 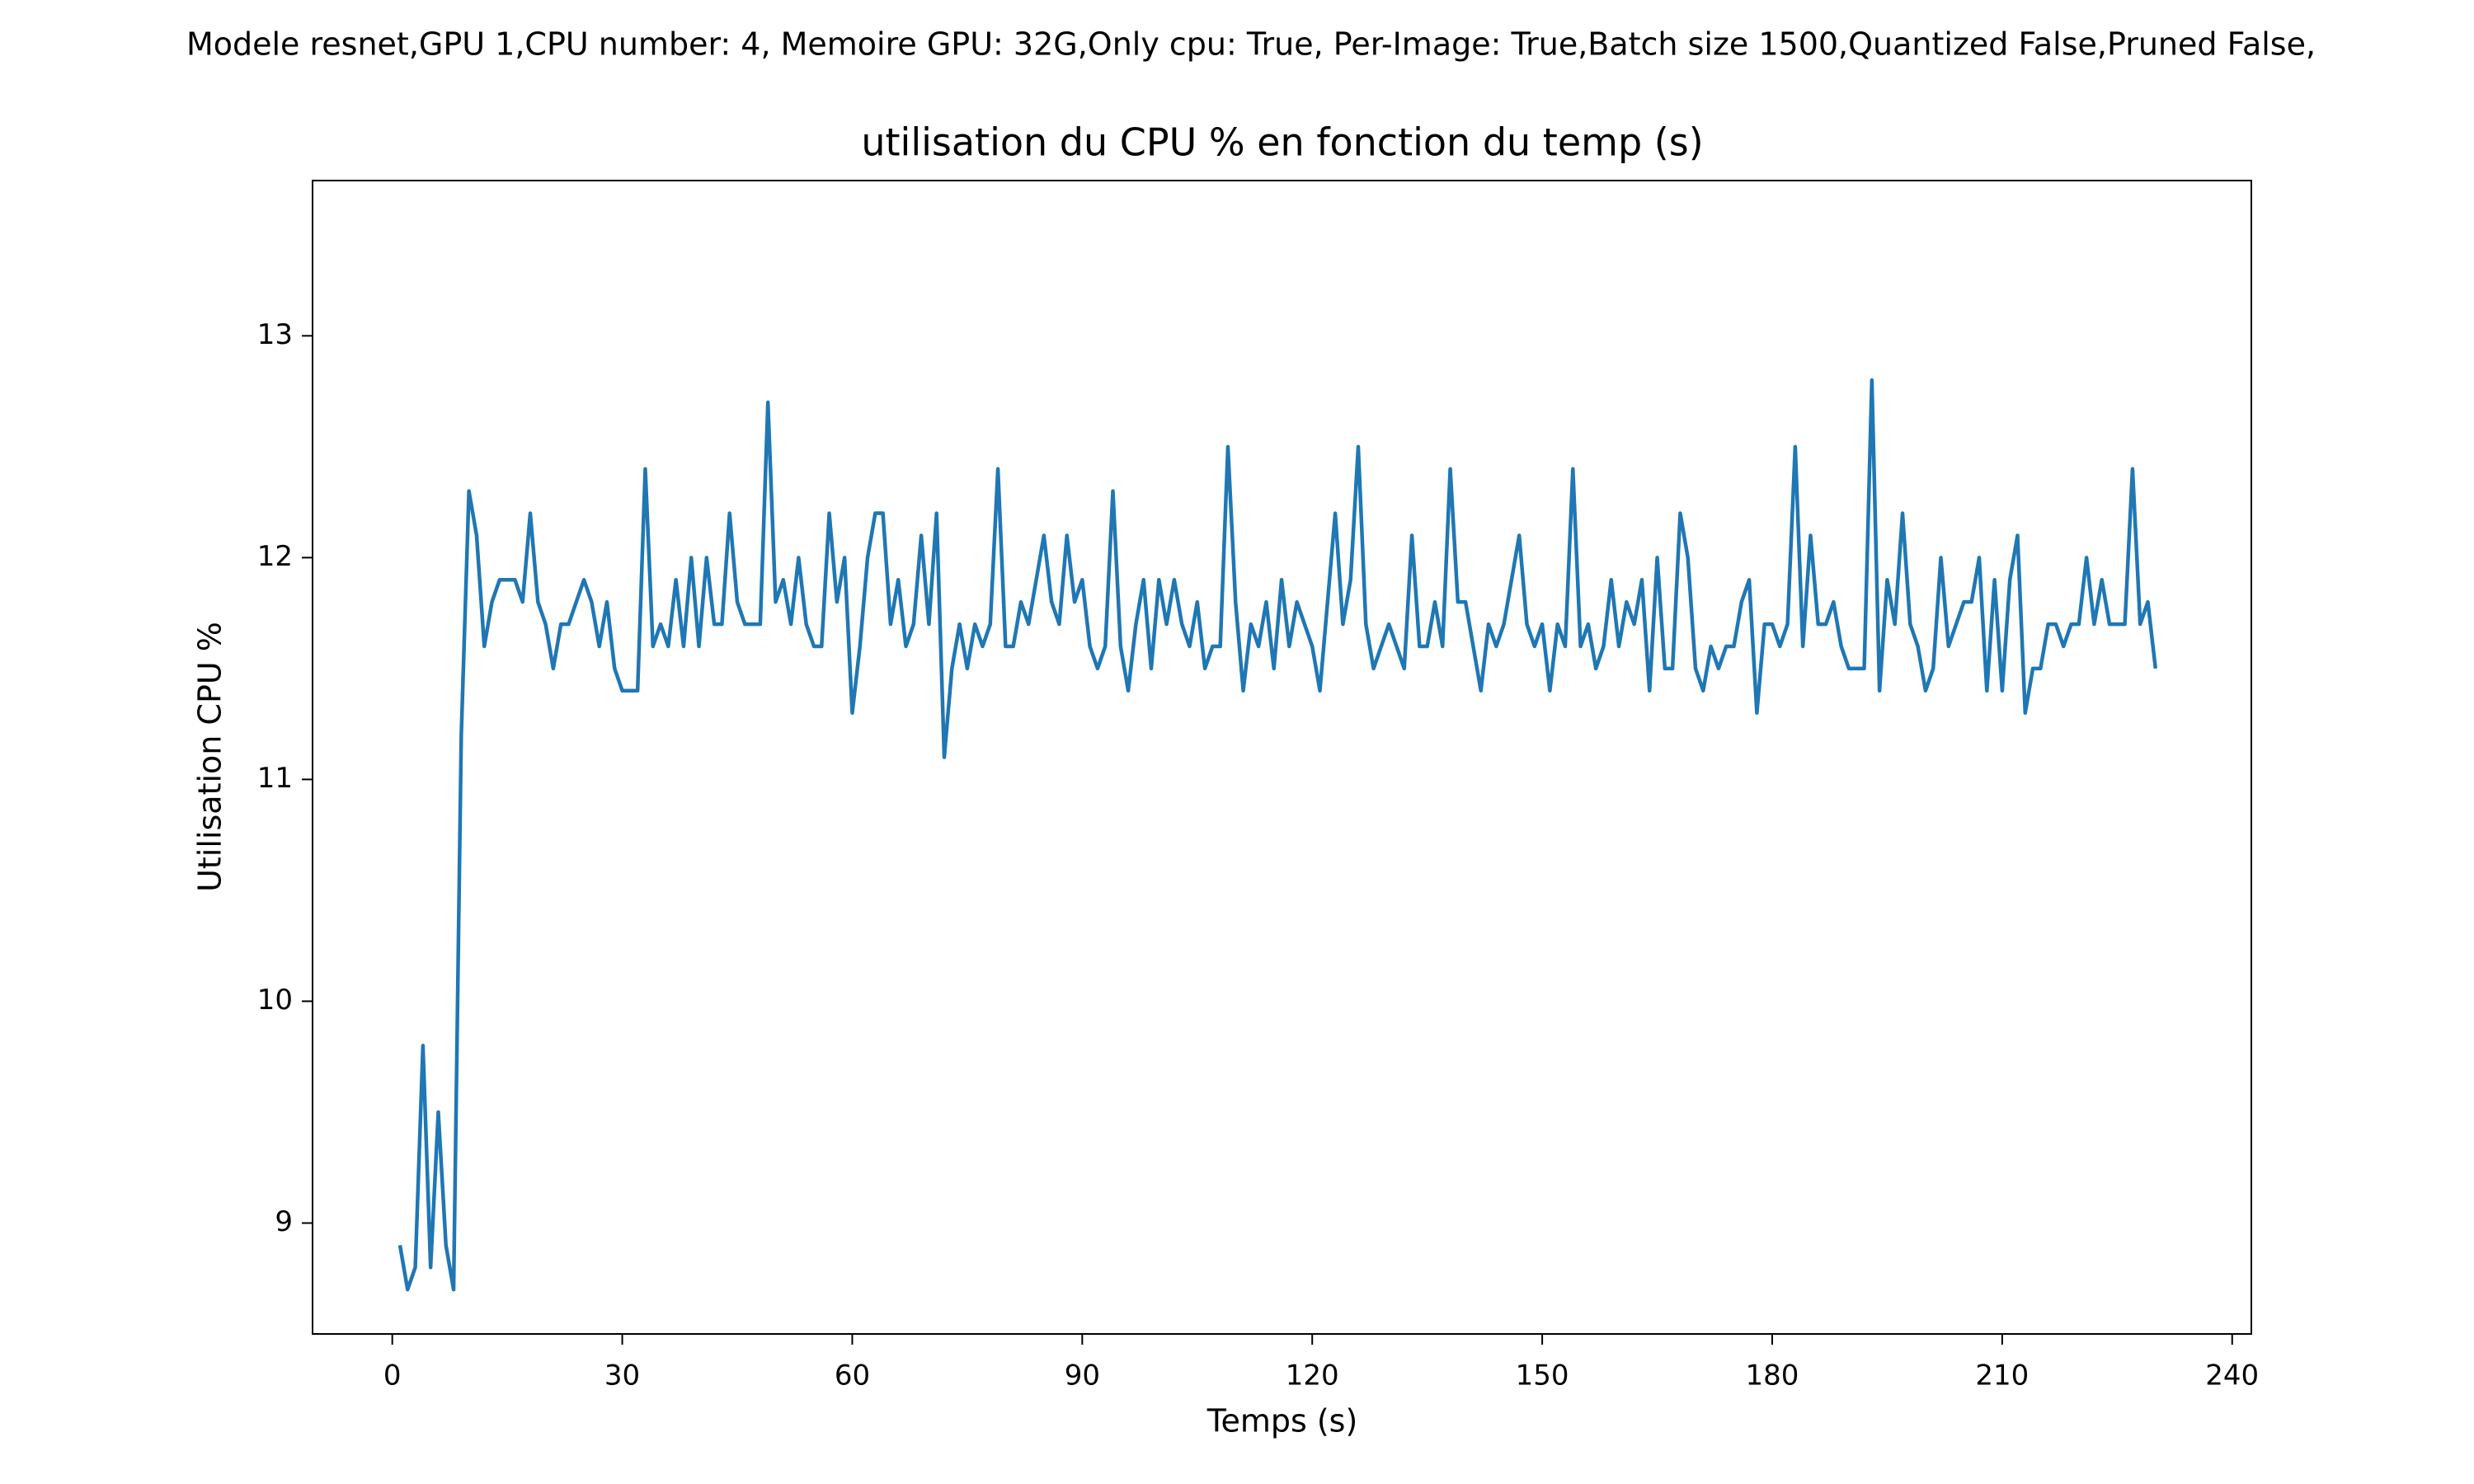 I want to click on y-tick-label: 10, so click(x=275, y=1001).